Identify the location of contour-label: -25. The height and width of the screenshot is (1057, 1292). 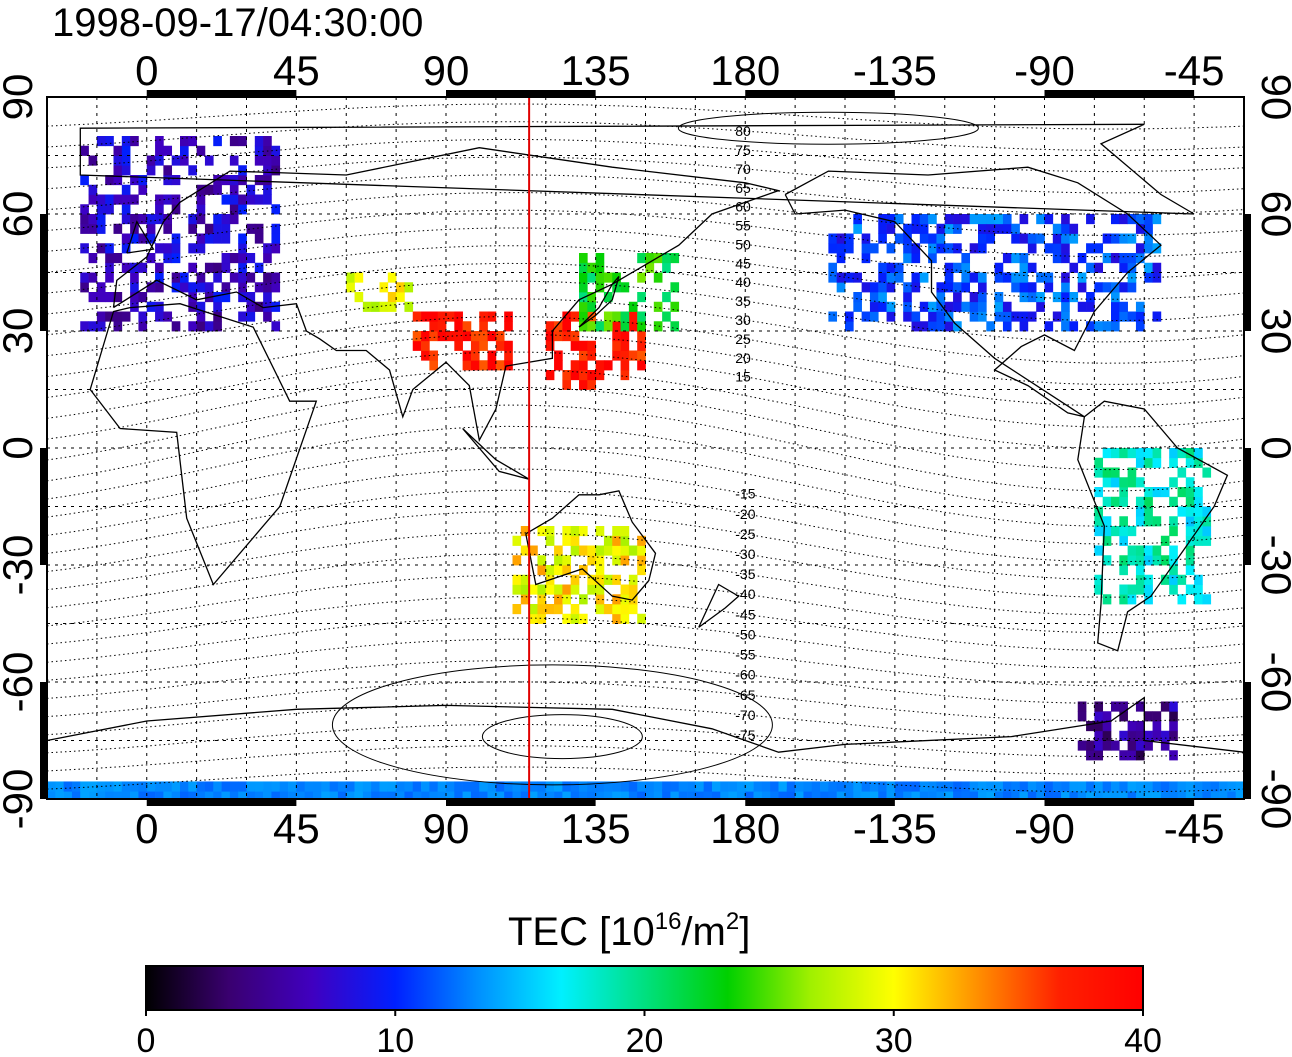
(745, 534).